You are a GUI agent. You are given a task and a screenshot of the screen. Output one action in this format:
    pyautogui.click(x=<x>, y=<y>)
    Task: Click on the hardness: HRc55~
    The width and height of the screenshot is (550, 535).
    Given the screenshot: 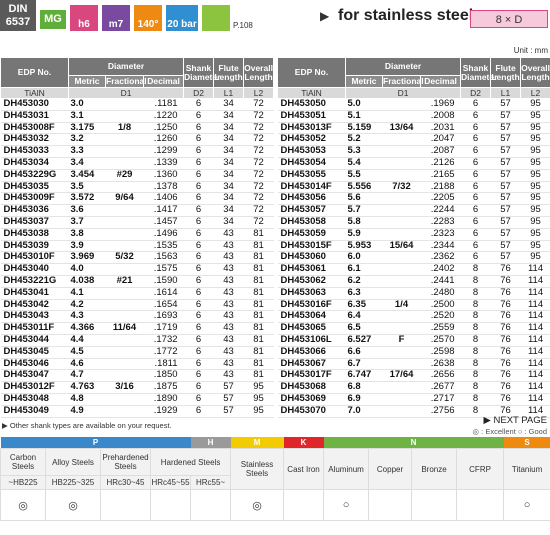 What is the action you would take?
    pyautogui.click(x=211, y=482)
    